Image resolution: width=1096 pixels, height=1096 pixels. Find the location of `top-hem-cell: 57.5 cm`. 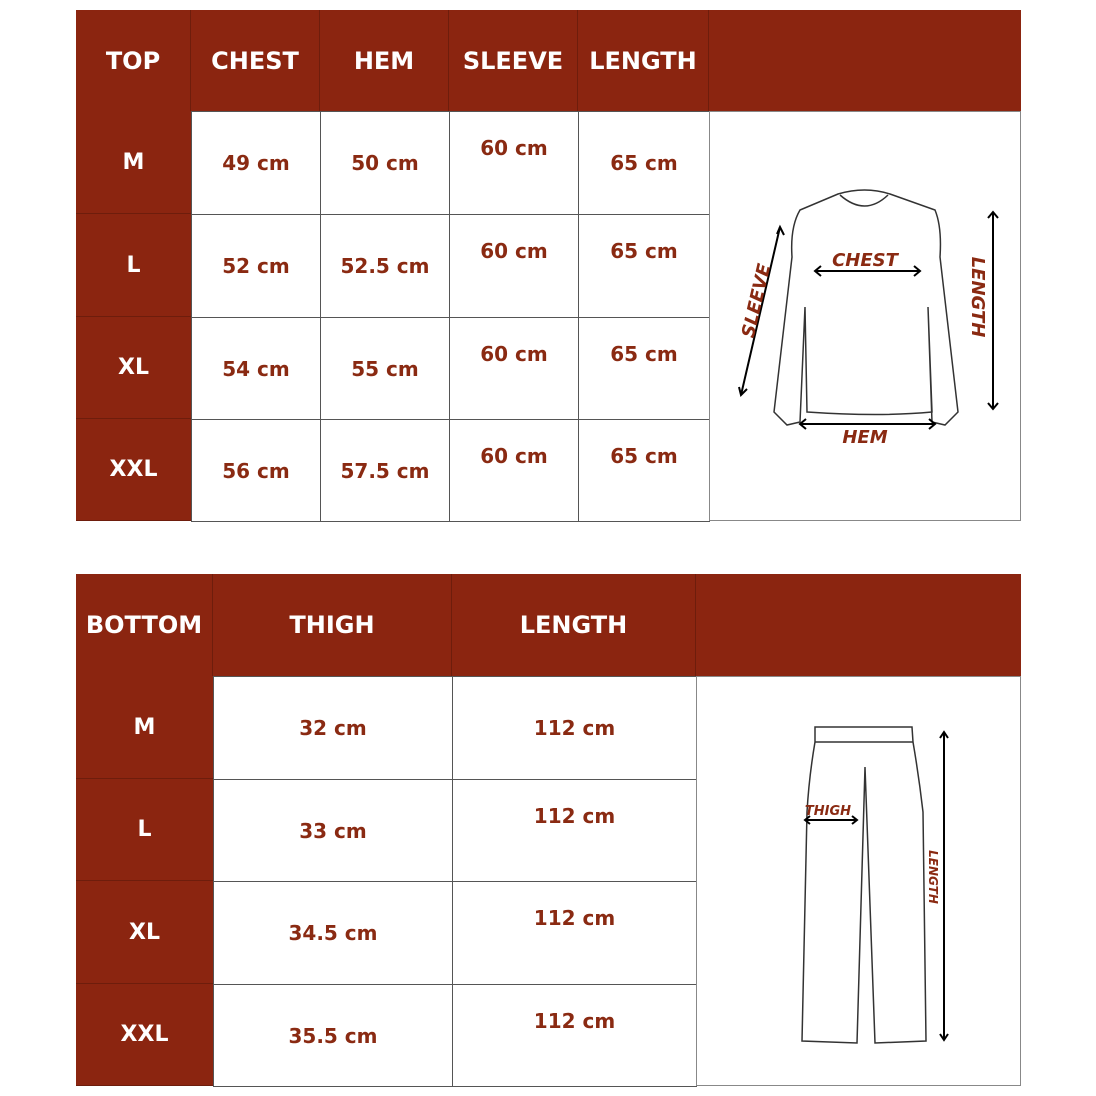

top-hem-cell: 57.5 cm is located at coordinates (385, 470).